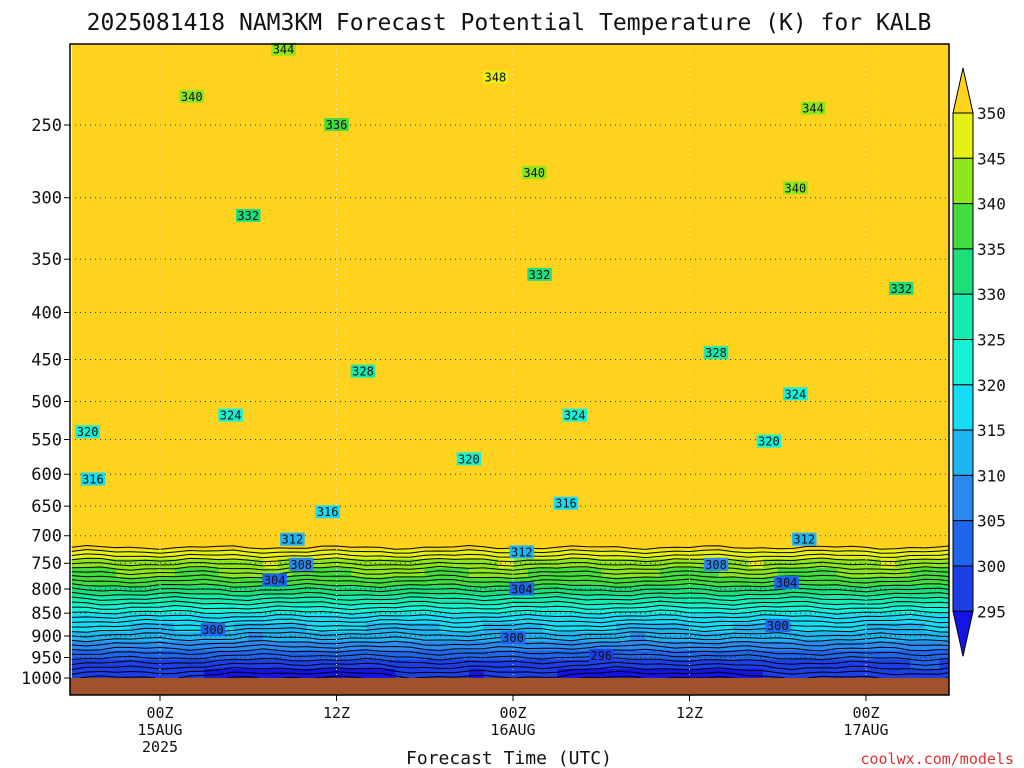 This screenshot has width=1024, height=768. I want to click on contour-label: 324, so click(575, 416).